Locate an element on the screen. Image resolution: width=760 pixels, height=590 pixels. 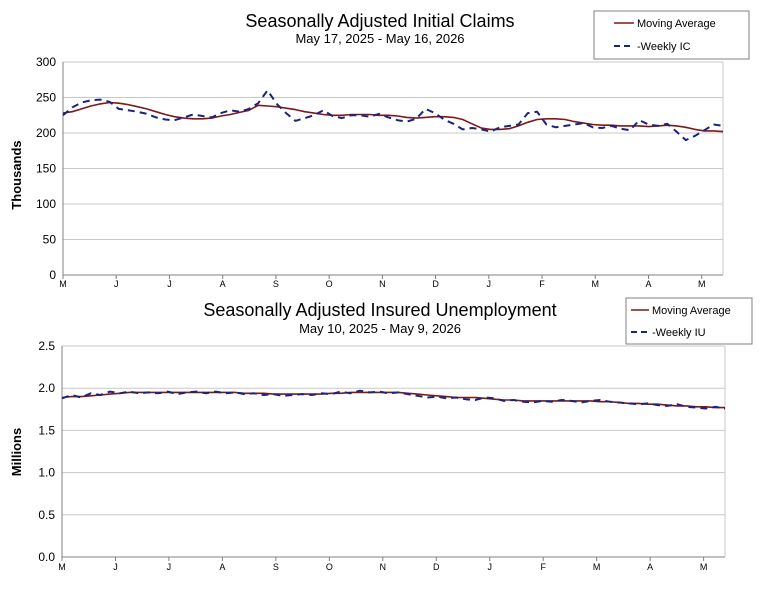
chart1-ytick-label: 0 is located at coordinates (52, 275).